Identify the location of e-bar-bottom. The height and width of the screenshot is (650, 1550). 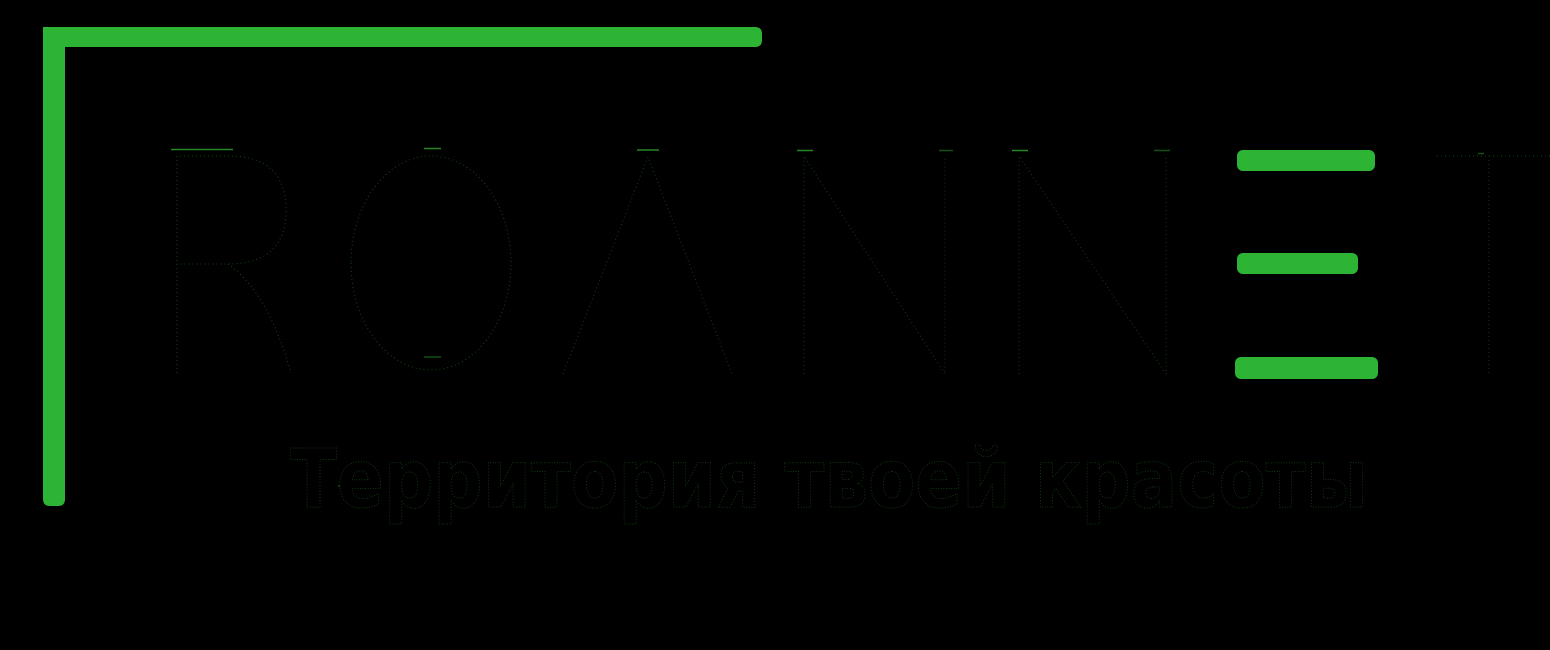
(1306, 368).